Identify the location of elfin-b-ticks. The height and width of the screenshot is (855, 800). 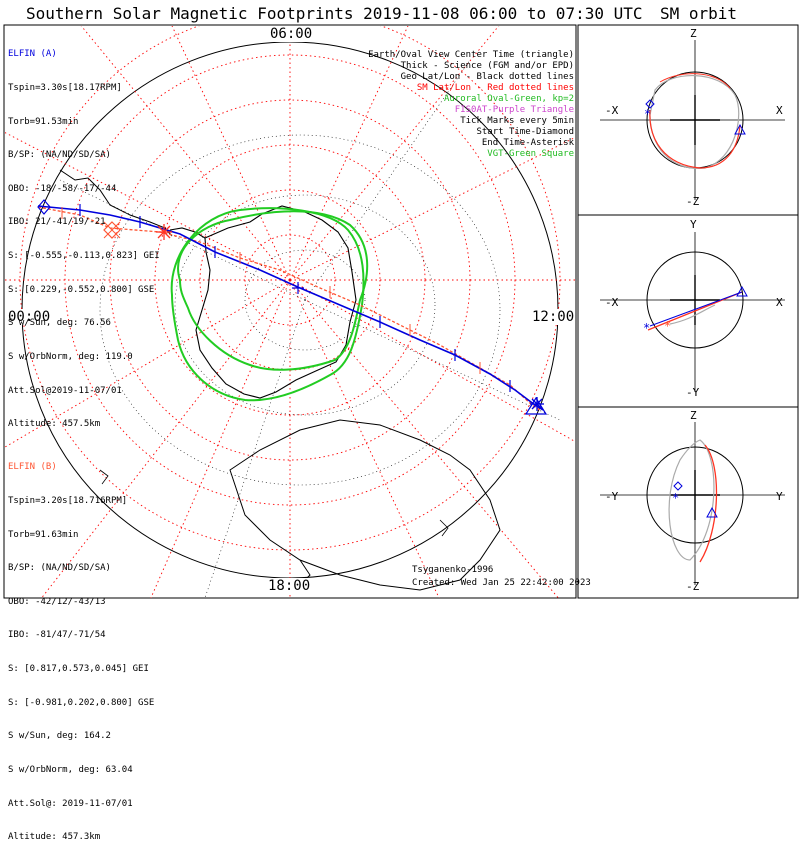
(271, 290).